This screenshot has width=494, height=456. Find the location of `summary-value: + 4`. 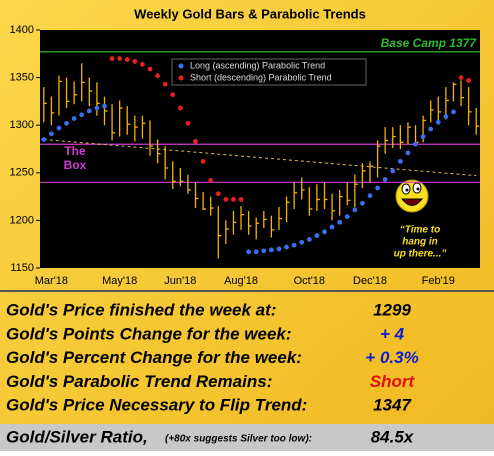

summary-value: + 4 is located at coordinates (392, 333).